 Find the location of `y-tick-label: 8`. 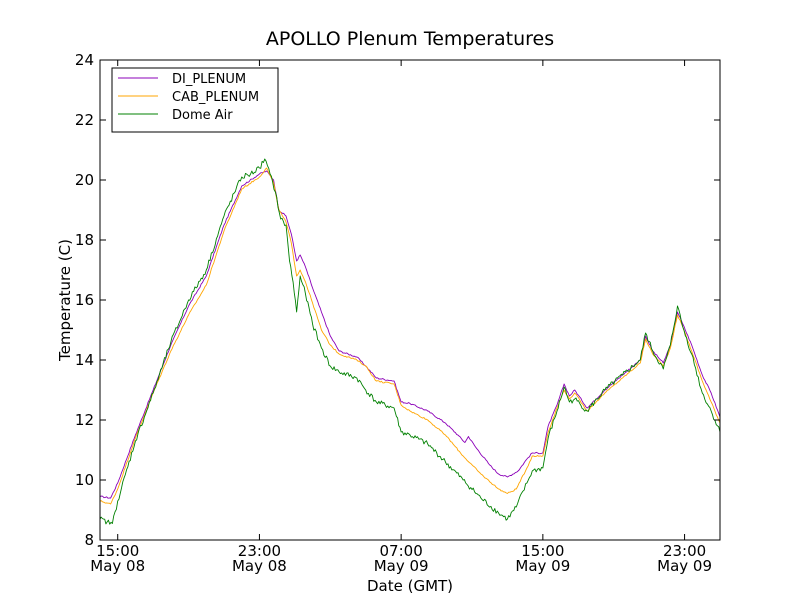

y-tick-label: 8 is located at coordinates (89, 540).